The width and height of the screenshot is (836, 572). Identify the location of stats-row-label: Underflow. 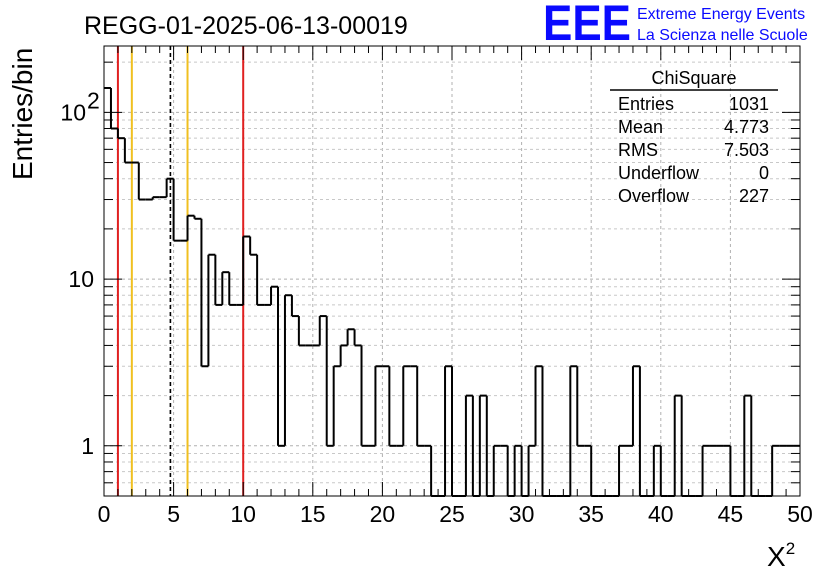
(659, 173).